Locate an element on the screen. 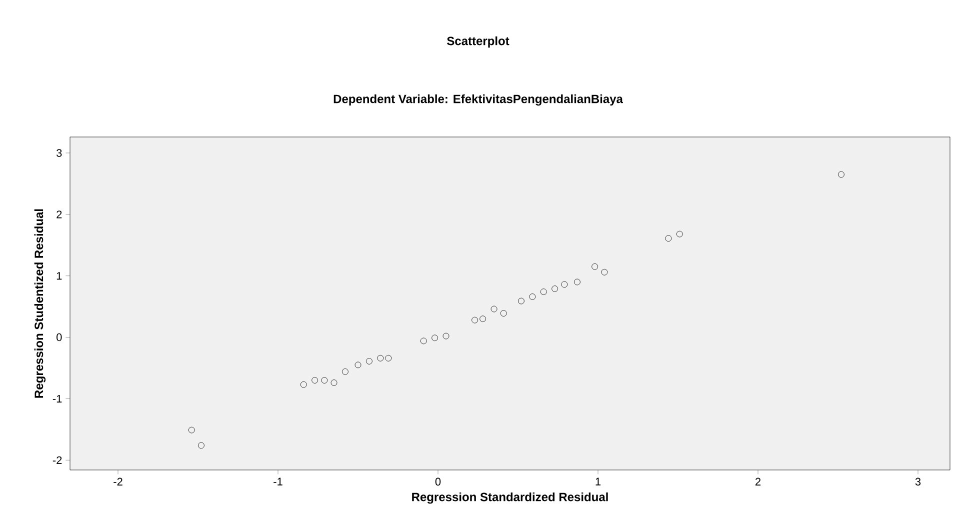 The image size is (957, 529). x-axis-title: Regression Standardized Residual is located at coordinates (510, 498).